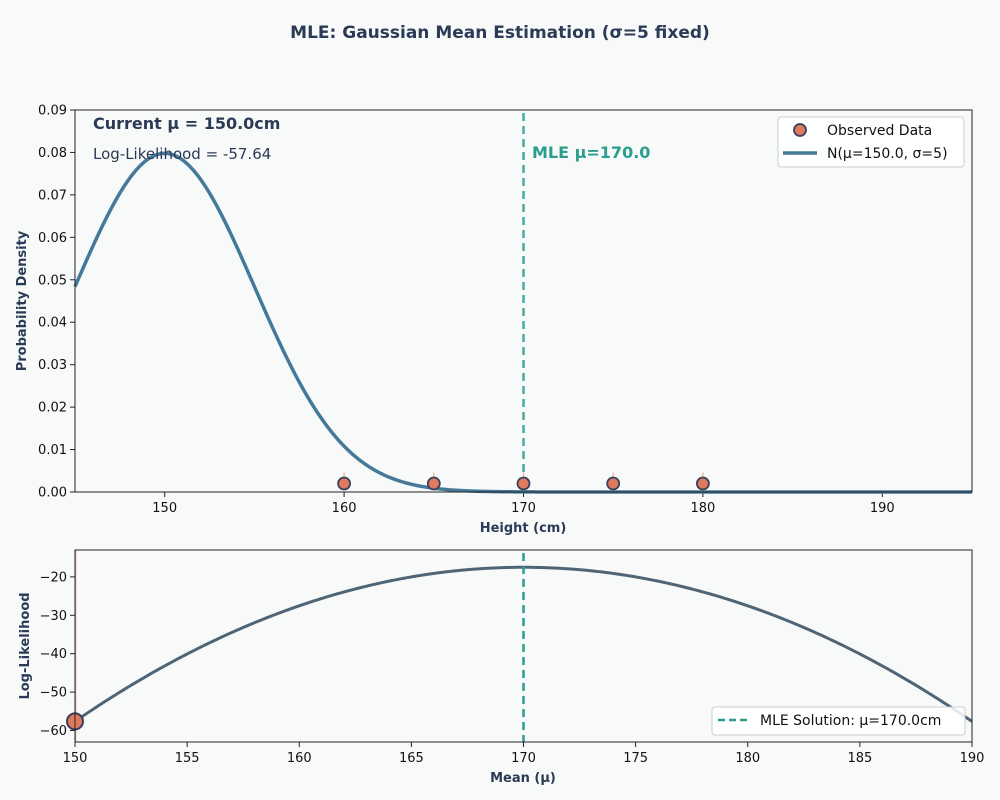  Describe the element at coordinates (635, 758) in the screenshot. I see `loglik-xtick-label: 175` at that location.